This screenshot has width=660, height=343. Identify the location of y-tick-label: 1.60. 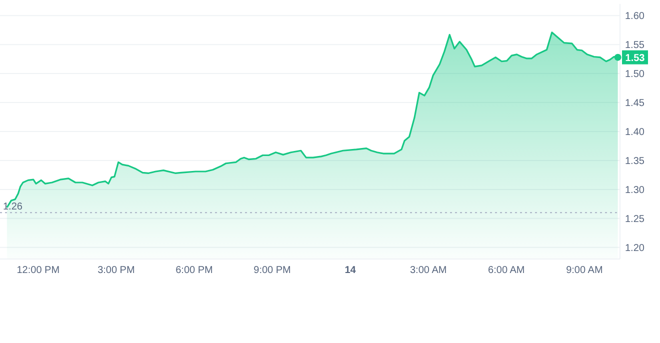
(635, 16).